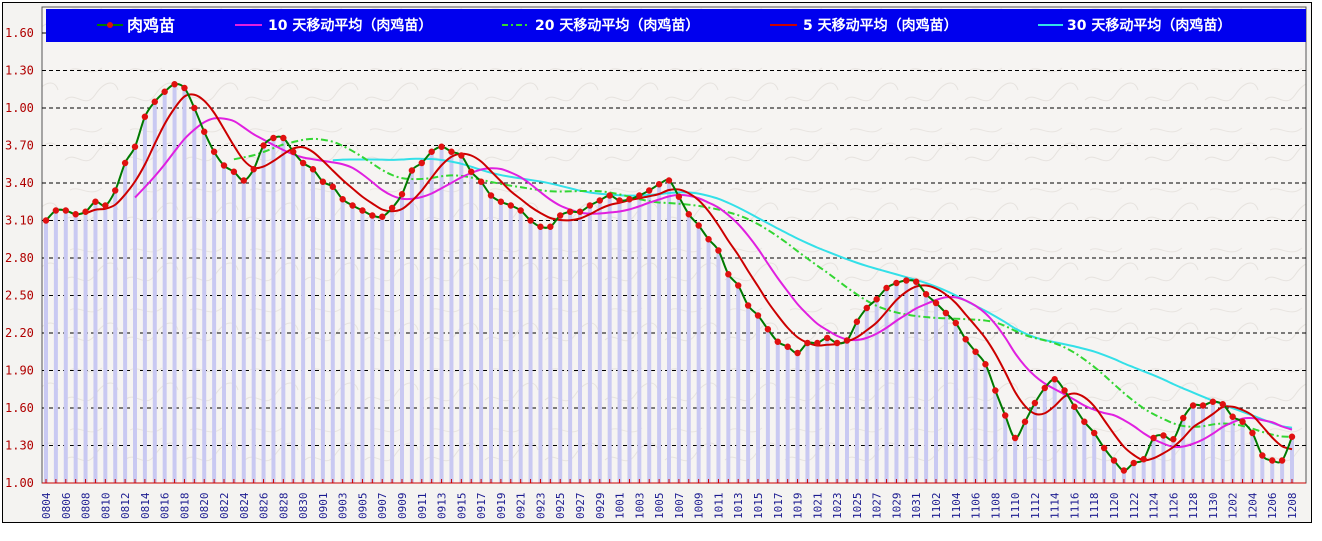 This screenshot has height=541, width=1322. I want to click on x-tick-label: 1122, so click(1134, 506).